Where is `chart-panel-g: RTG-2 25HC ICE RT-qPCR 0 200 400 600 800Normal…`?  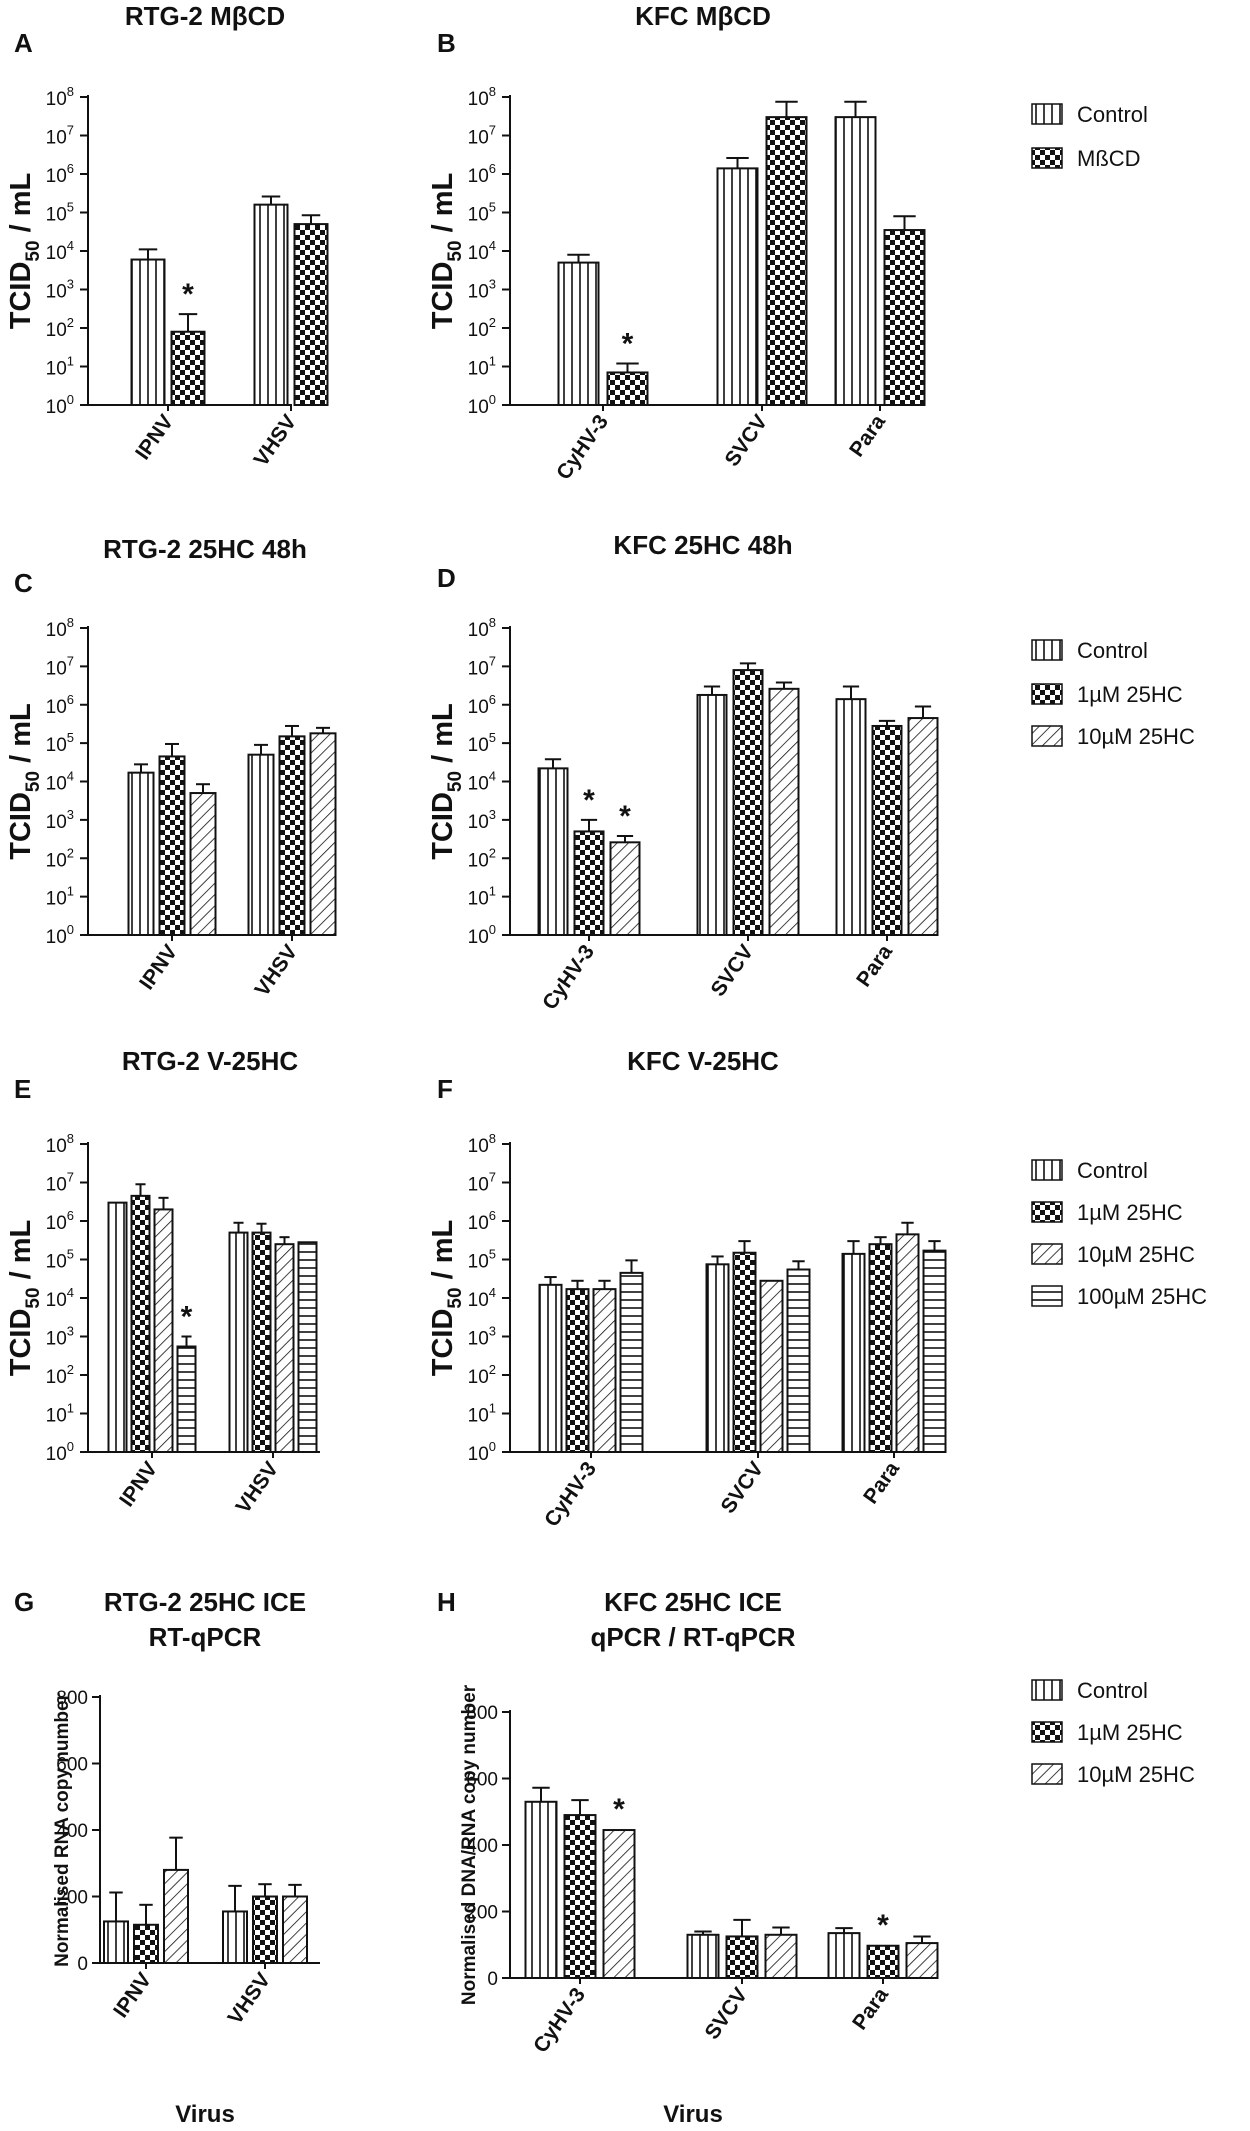
chart-panel-g: RTG-2 25HC ICE RT-qPCR 0 200 400 600 800Normal… is located at coordinates (186, 1808).